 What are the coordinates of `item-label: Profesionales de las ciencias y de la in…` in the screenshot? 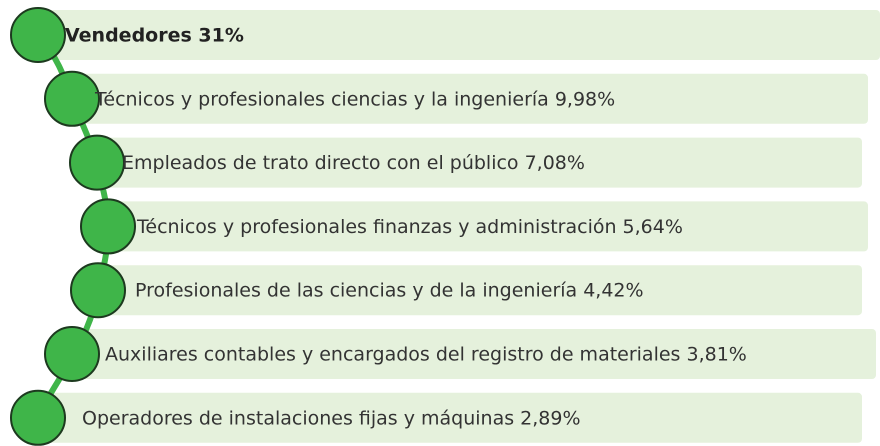 It's located at (389, 291).